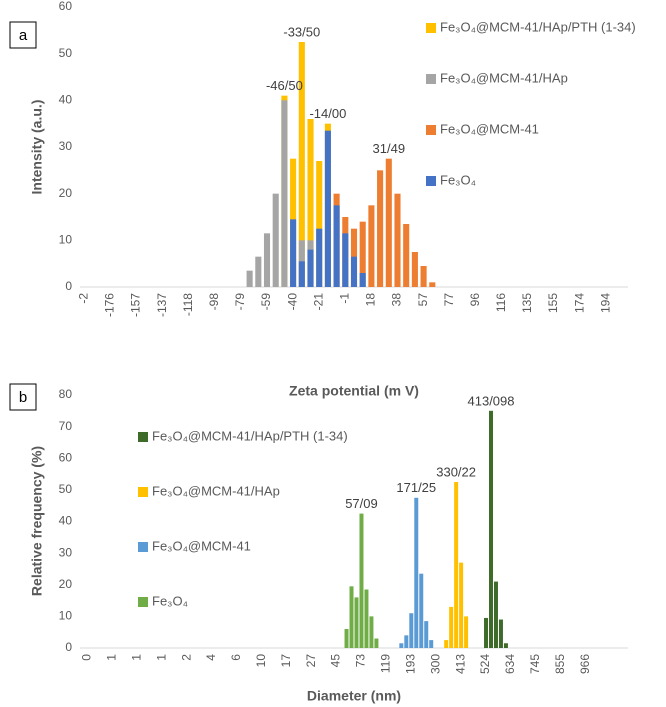 The image size is (666, 707). I want to click on panel-label: b, so click(23, 397).